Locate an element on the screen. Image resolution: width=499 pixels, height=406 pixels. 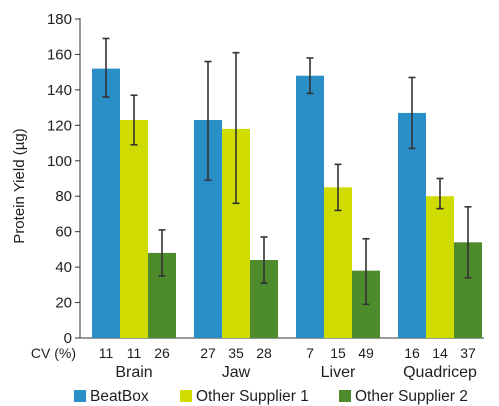
category-label: Brain is located at coordinates (133, 372).